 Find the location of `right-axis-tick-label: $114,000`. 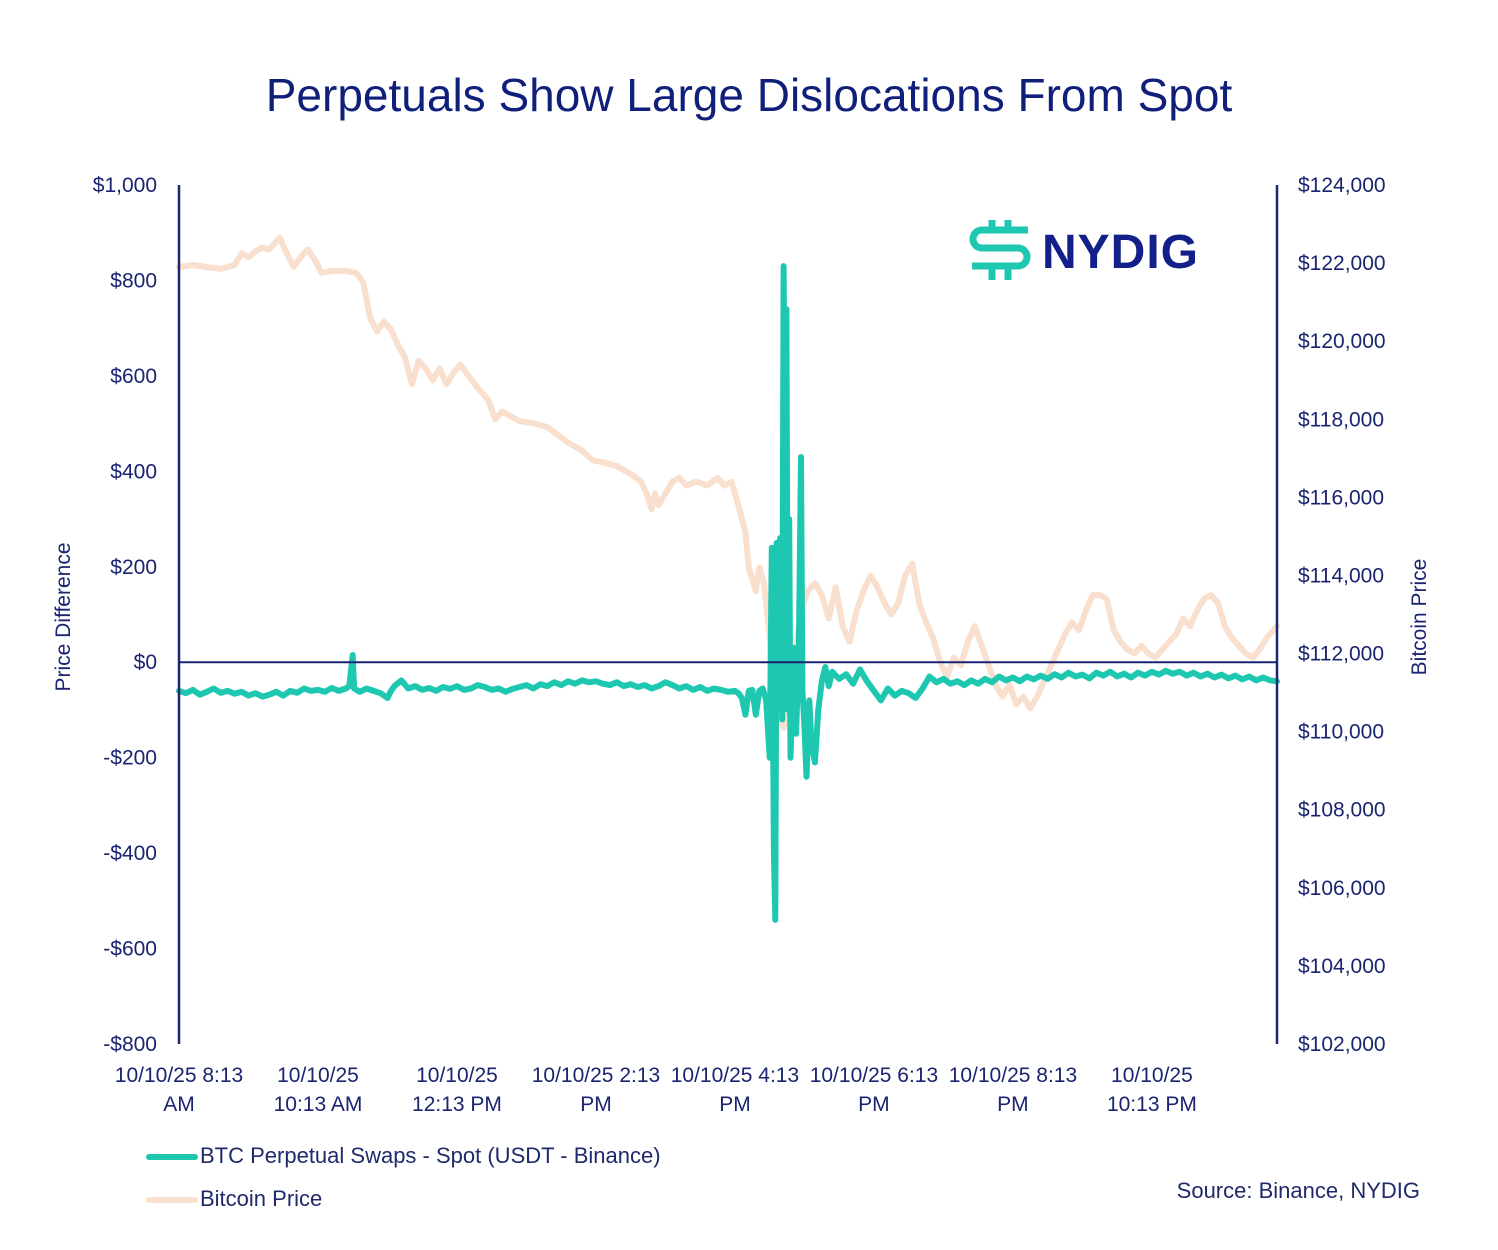

right-axis-tick-label: $114,000 is located at coordinates (1341, 575).